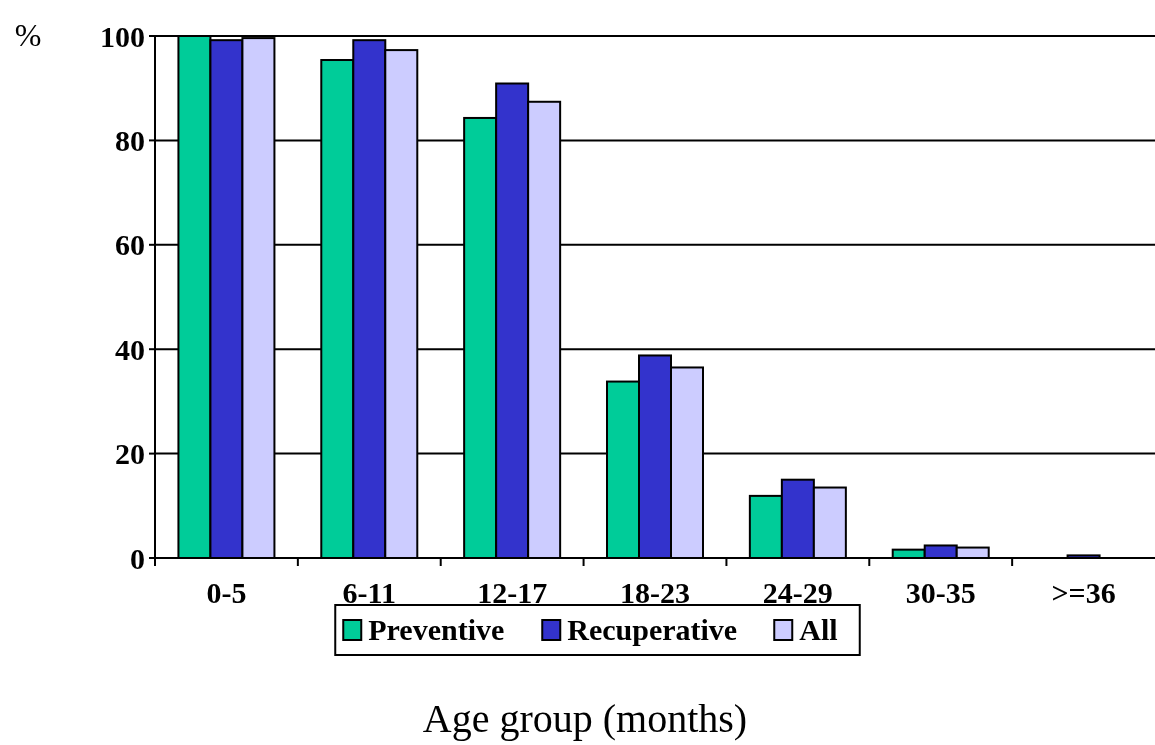 Image resolution: width=1155 pixels, height=745 pixels. Describe the element at coordinates (130, 140) in the screenshot. I see `y-tick-label: 80` at that location.